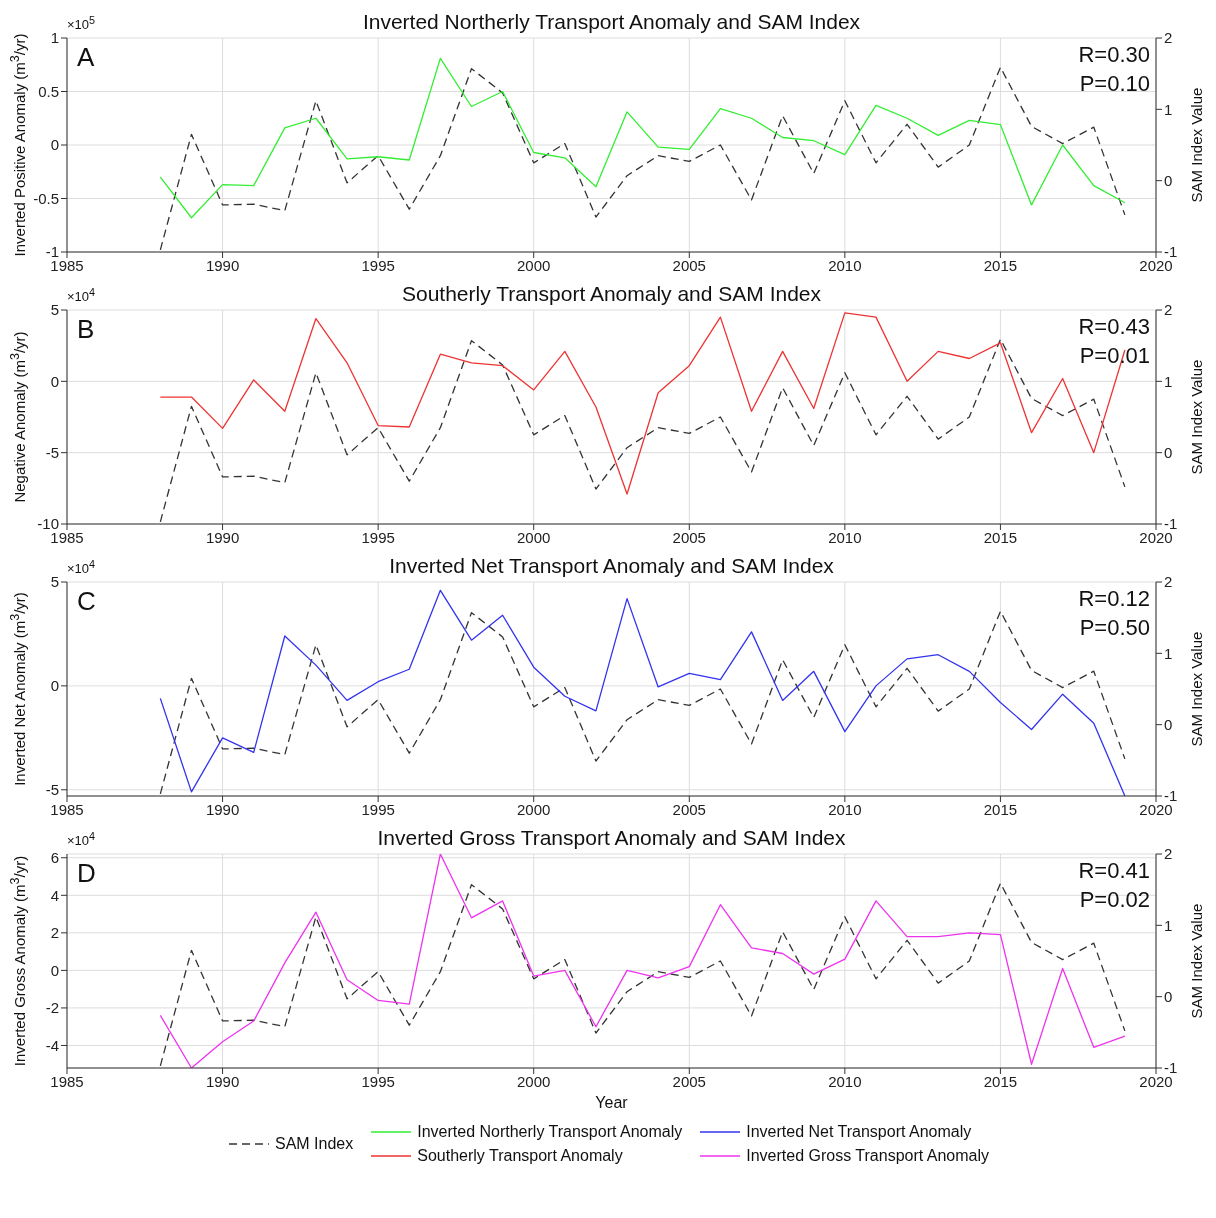 This screenshot has height=1218, width=1216. Describe the element at coordinates (1114, 84) in the screenshot. I see `annotation: P=0.10` at that location.